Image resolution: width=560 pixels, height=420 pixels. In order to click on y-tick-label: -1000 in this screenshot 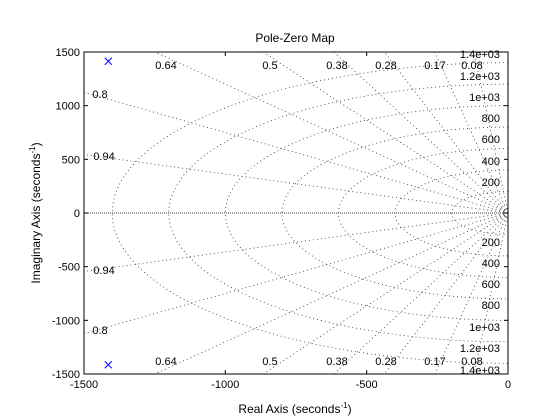, I will do `click(66, 321)`.